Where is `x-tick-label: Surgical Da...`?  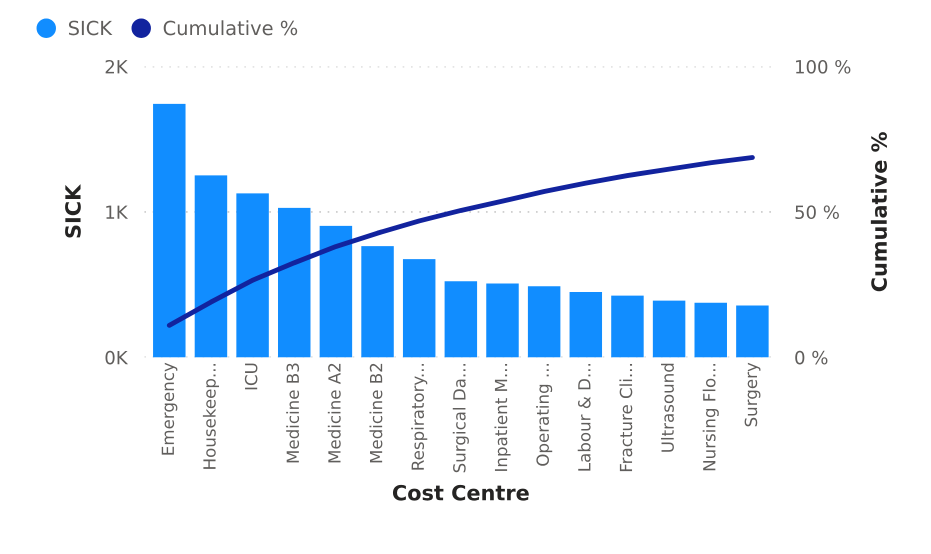 x-tick-label: Surgical Da... is located at coordinates (460, 418).